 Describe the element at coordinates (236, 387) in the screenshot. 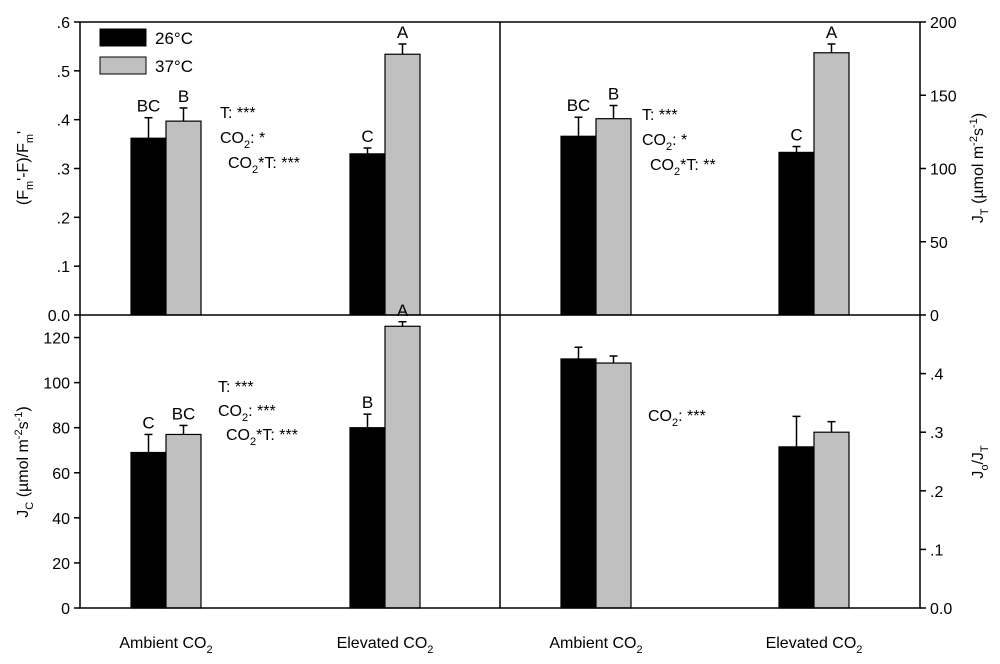

I see `stat-line-bottom-left: T: ***` at that location.